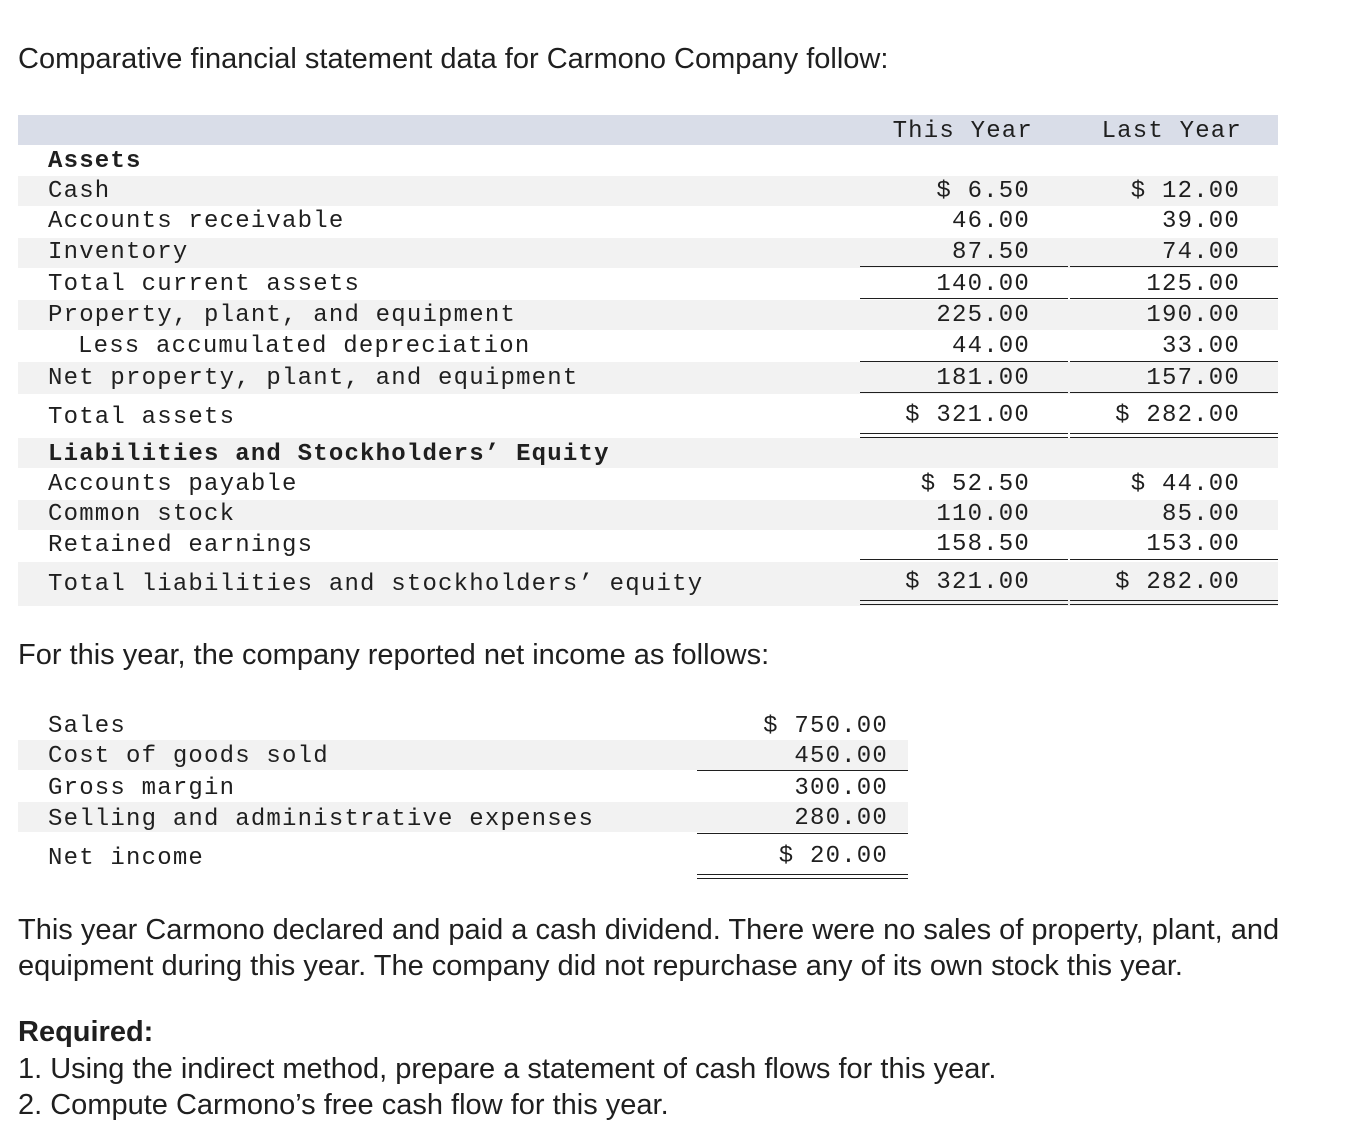 The width and height of the screenshot is (1362, 1142). What do you see at coordinates (983, 544) in the screenshot?
I see `retained-earnings-this-year: 158.50` at bounding box center [983, 544].